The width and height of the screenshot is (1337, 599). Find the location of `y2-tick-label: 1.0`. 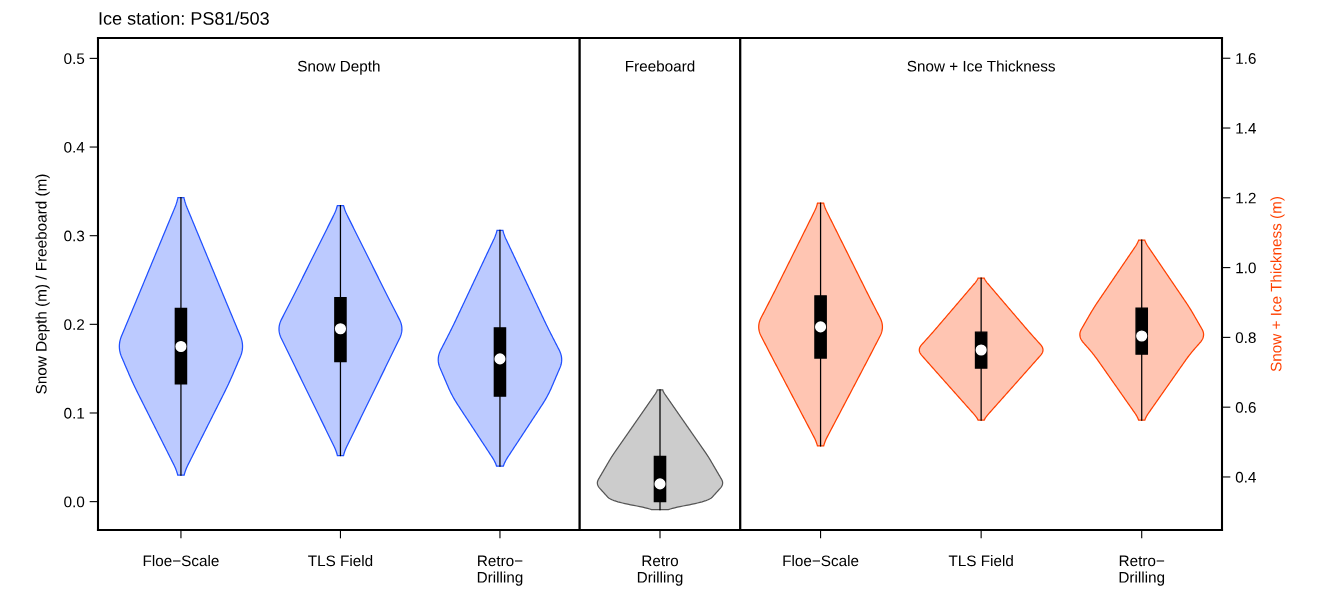

y2-tick-label: 1.0 is located at coordinates (1246, 268).